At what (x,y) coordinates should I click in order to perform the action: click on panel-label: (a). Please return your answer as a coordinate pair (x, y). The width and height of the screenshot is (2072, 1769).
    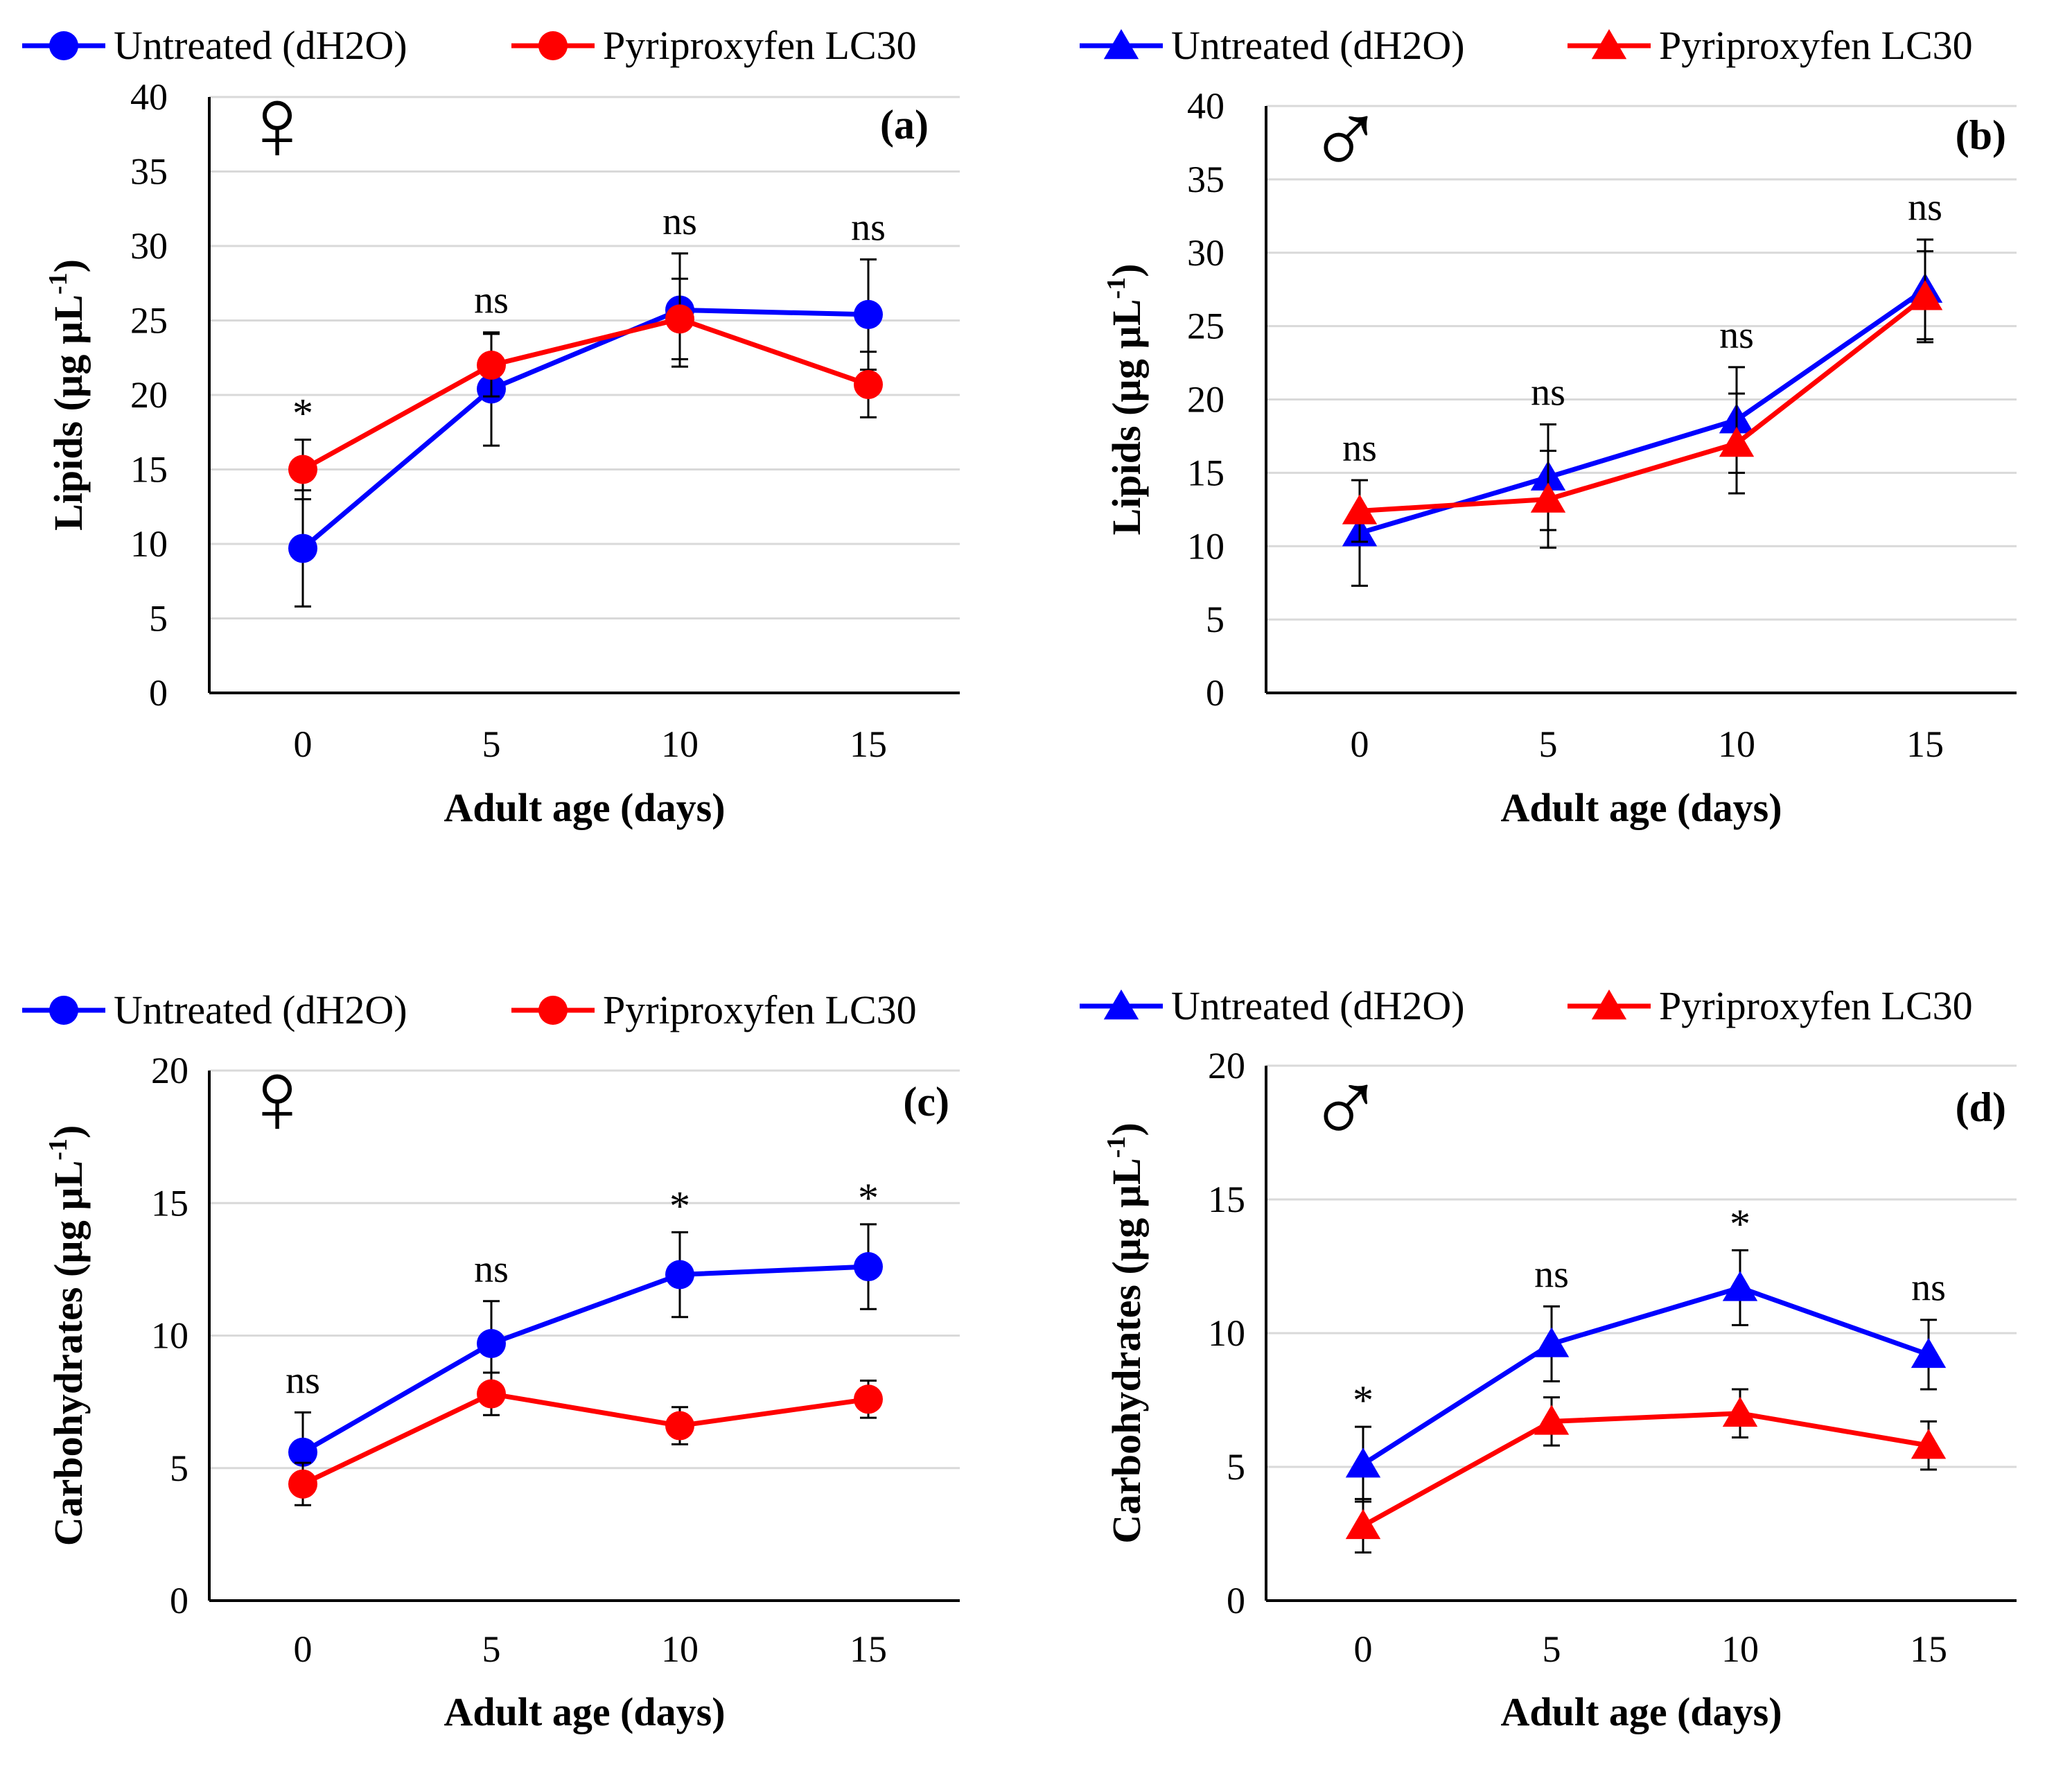
    Looking at the image, I should click on (905, 125).